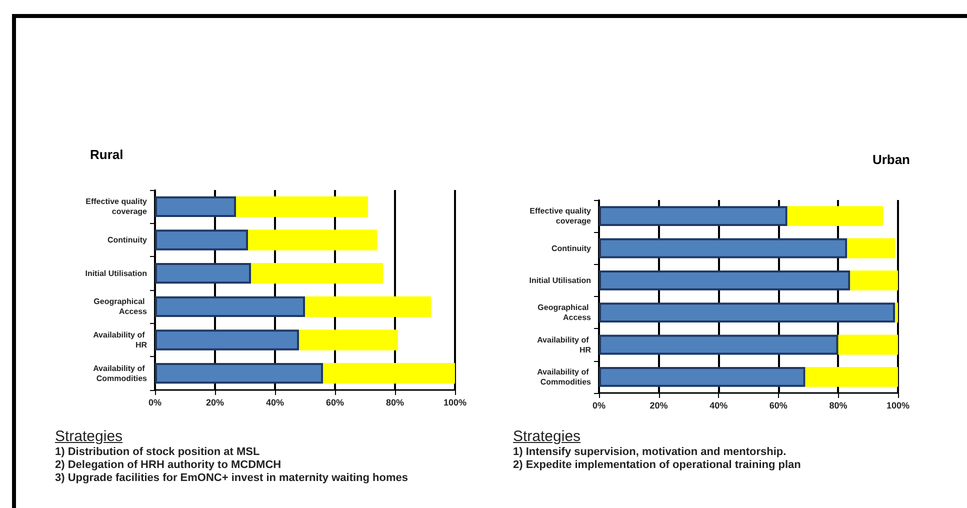 Image resolution: width=967 pixels, height=508 pixels. What do you see at coordinates (158, 452) in the screenshot?
I see `text: 1) Distribution of stock position at MSL` at bounding box center [158, 452].